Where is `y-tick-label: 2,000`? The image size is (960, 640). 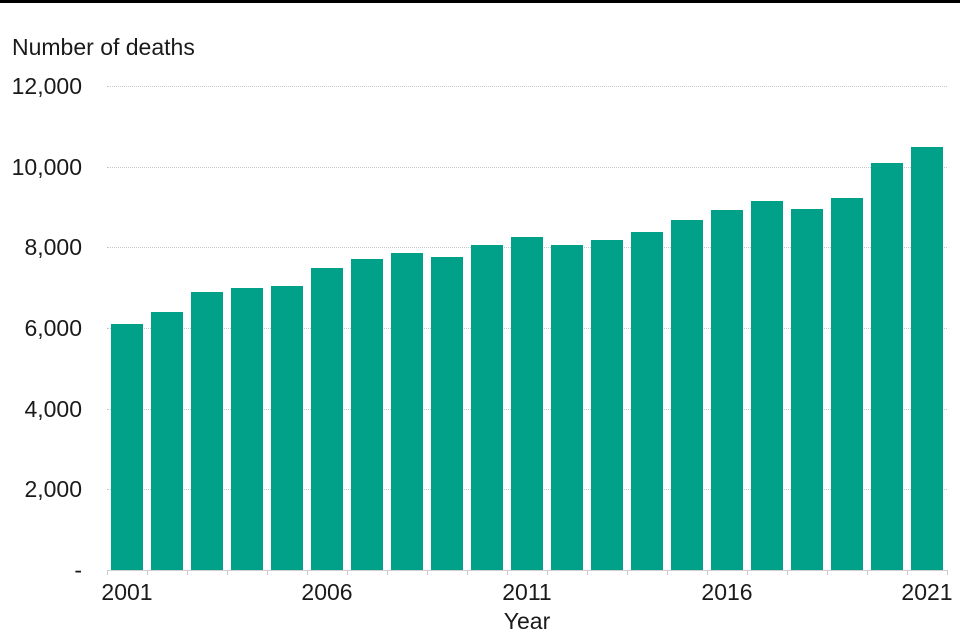 y-tick-label: 2,000 is located at coordinates (53, 489).